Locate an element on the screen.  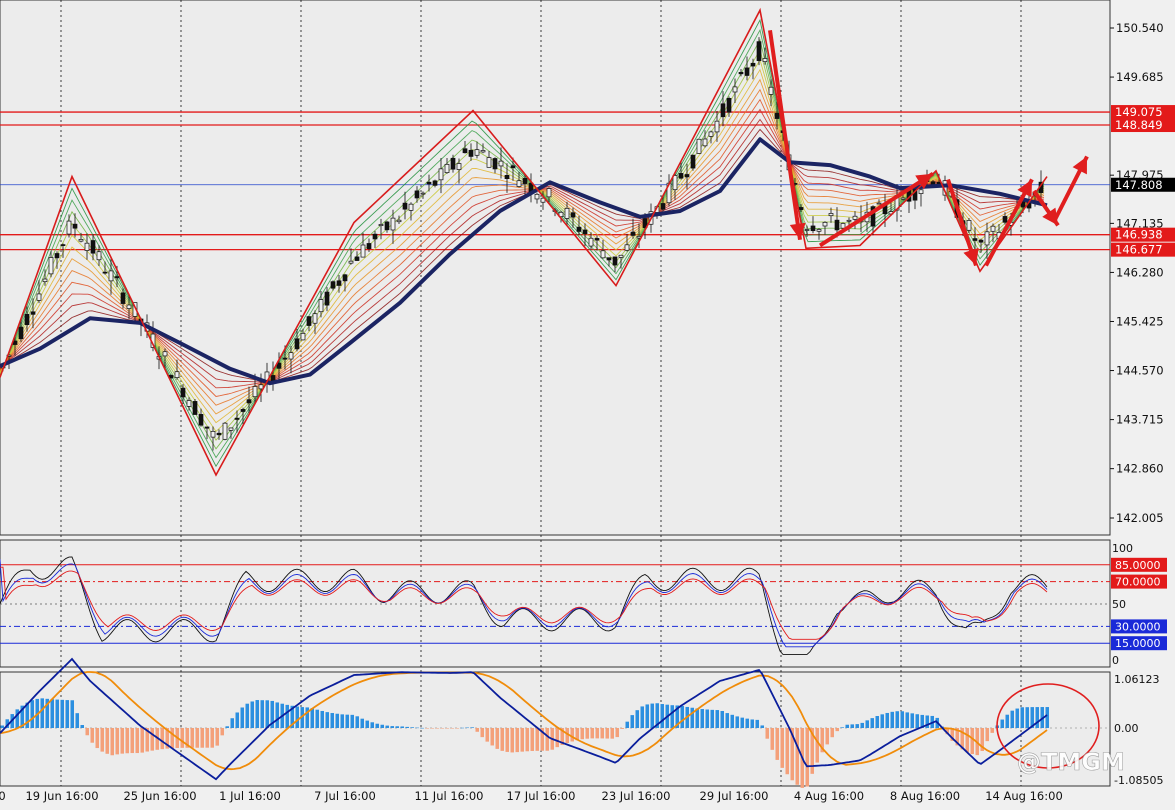
x-tick-label: 29 Jul 16:00 is located at coordinates (734, 796).